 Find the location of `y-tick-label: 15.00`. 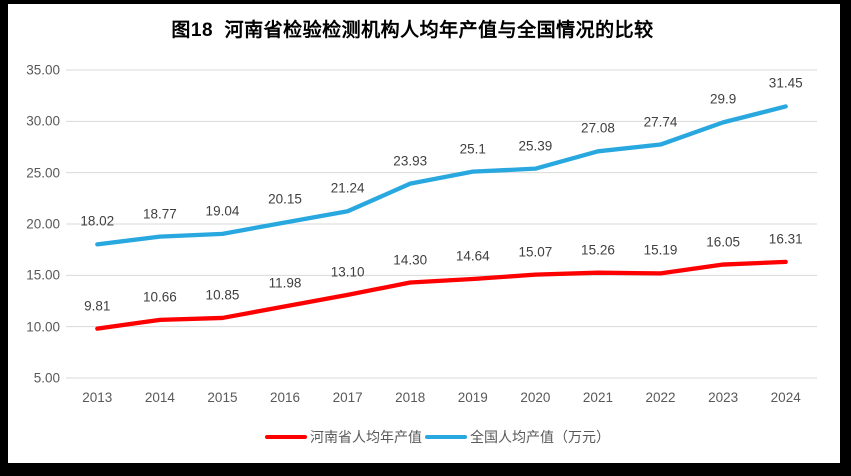

y-tick-label: 15.00 is located at coordinates (43, 275).